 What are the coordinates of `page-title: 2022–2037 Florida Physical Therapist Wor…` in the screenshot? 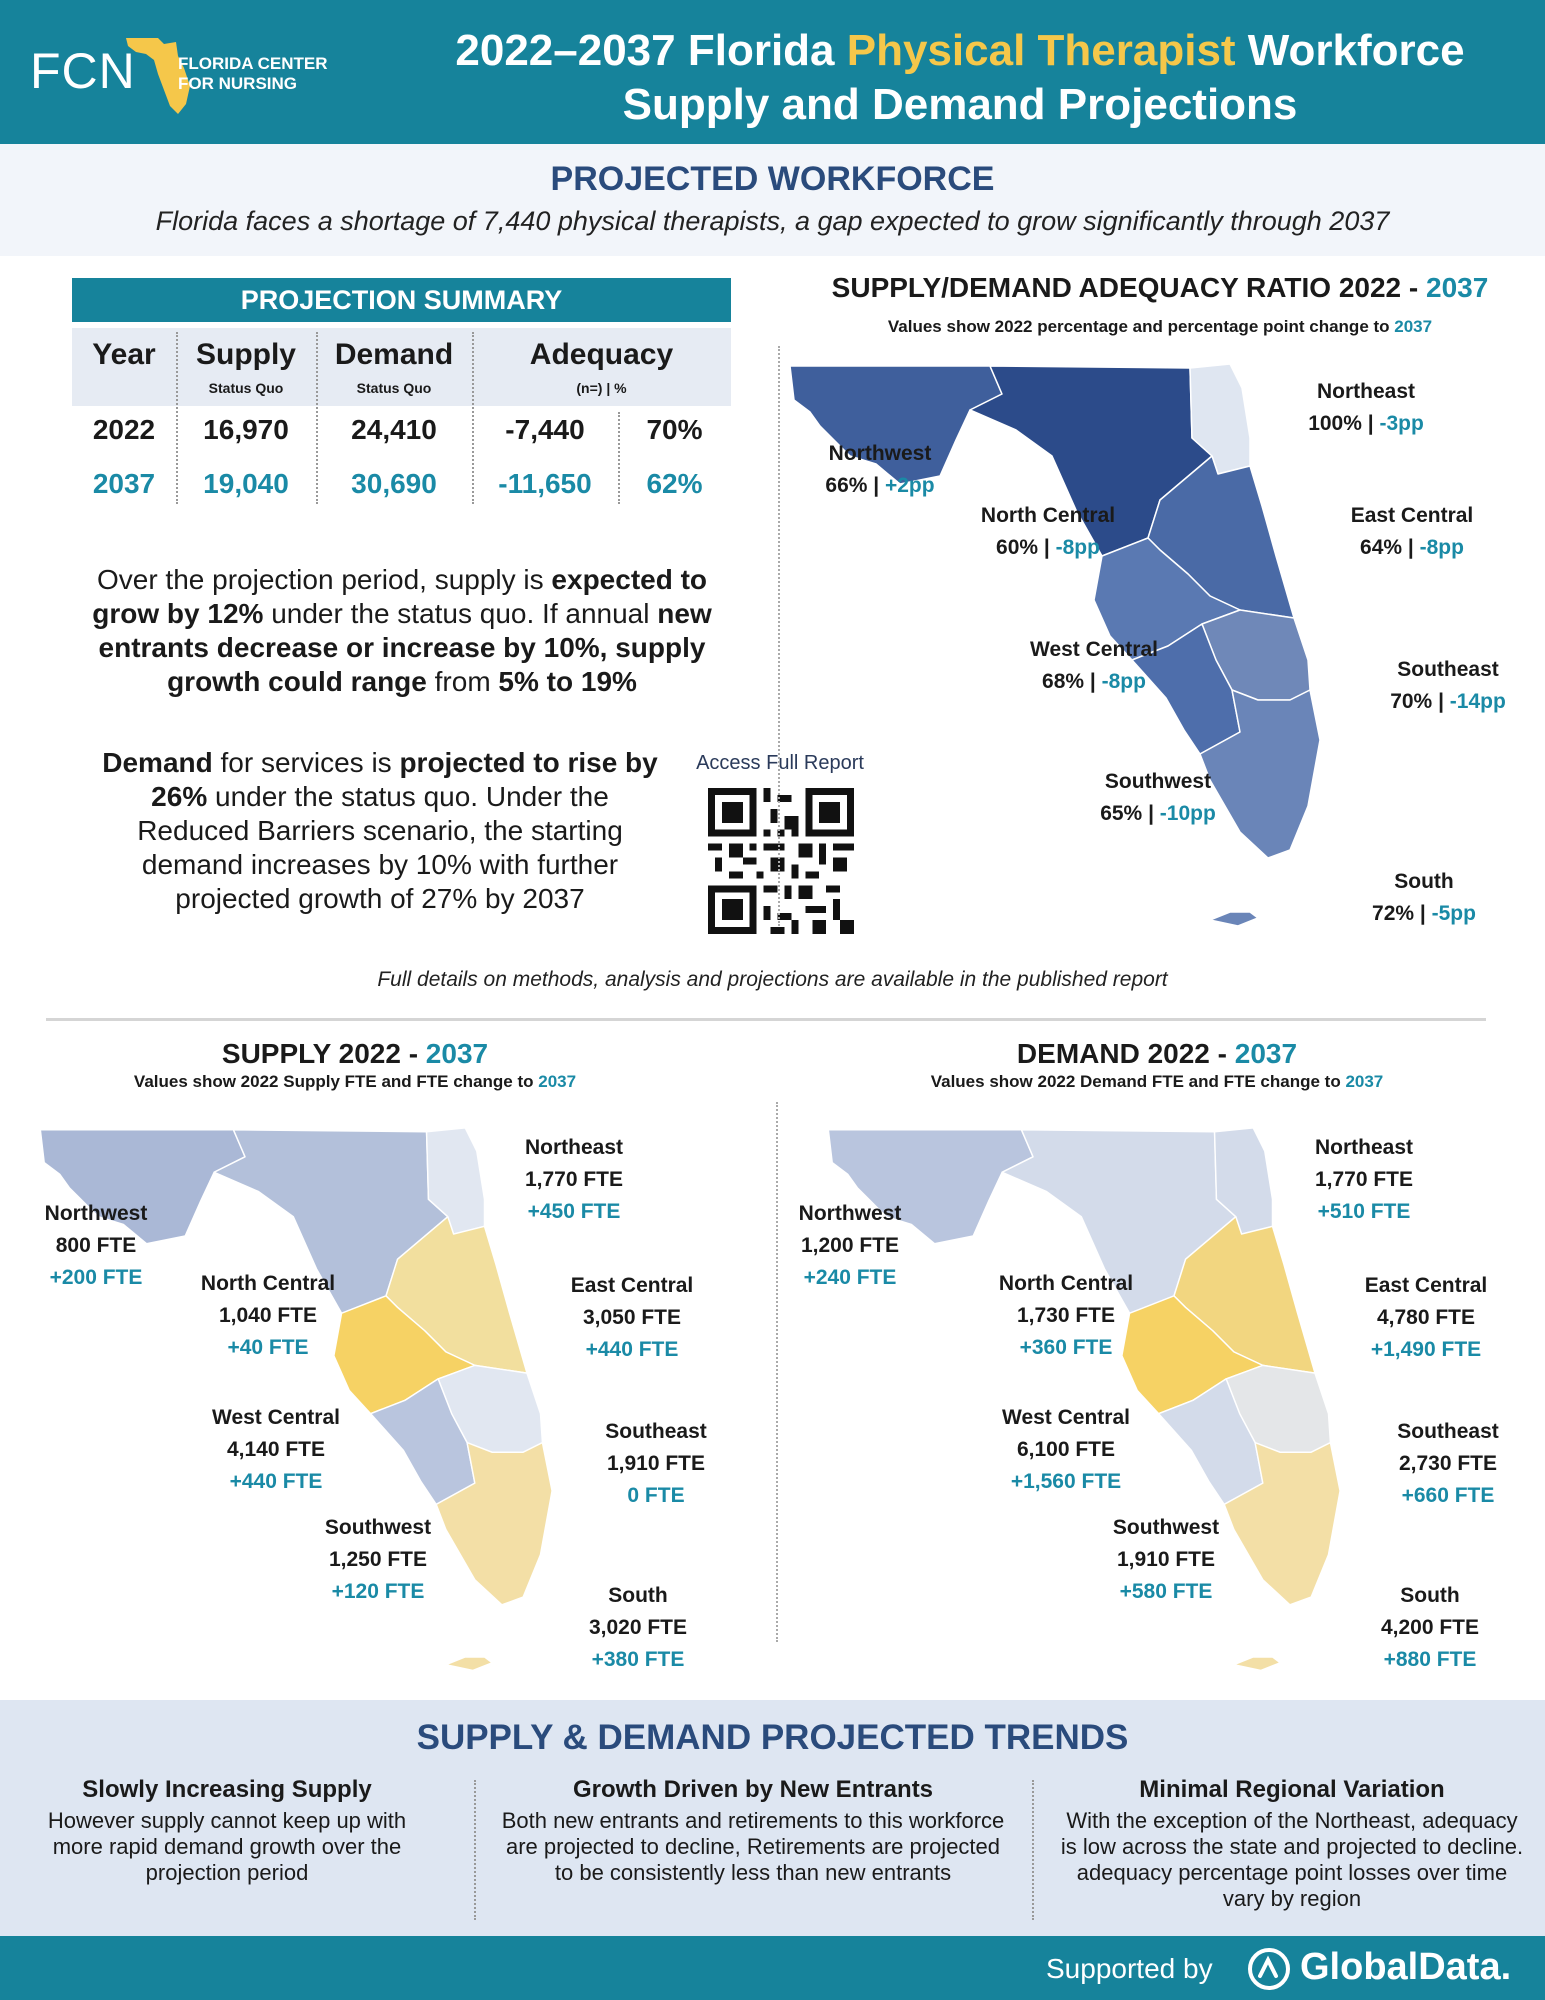 It's located at (960, 51).